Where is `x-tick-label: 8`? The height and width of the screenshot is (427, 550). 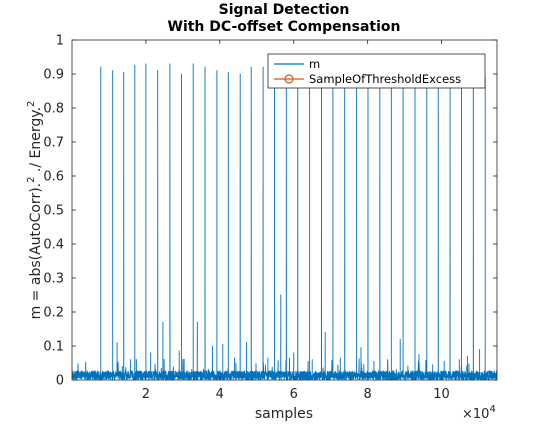 x-tick-label: 8 is located at coordinates (368, 394).